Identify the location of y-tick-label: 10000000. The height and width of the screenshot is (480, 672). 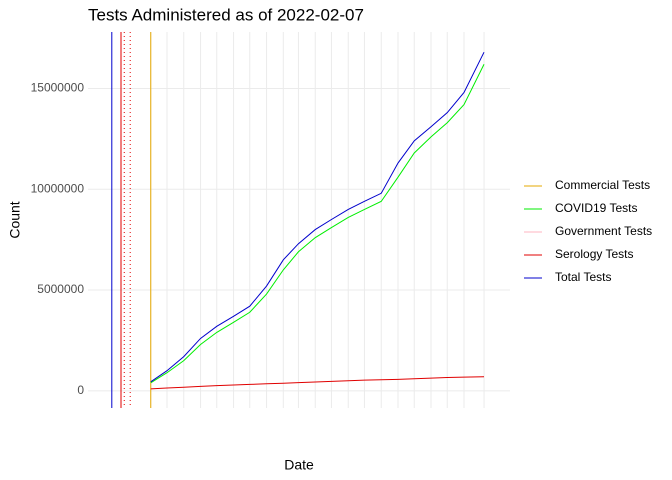
(58, 188).